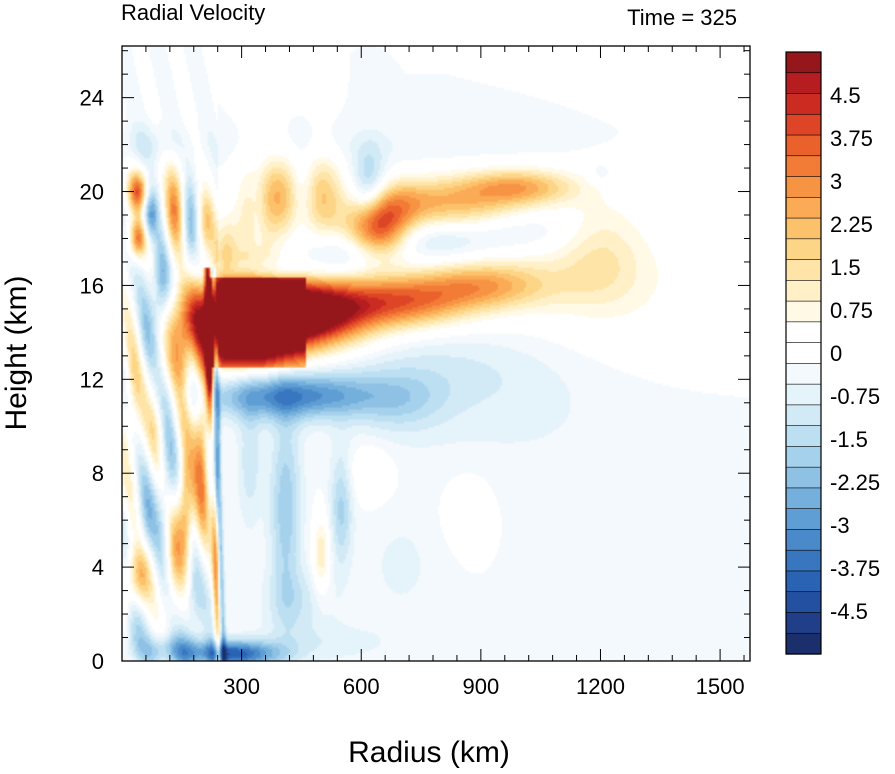 The height and width of the screenshot is (774, 895). What do you see at coordinates (480, 686) in the screenshot?
I see `x-tick-label: 900` at bounding box center [480, 686].